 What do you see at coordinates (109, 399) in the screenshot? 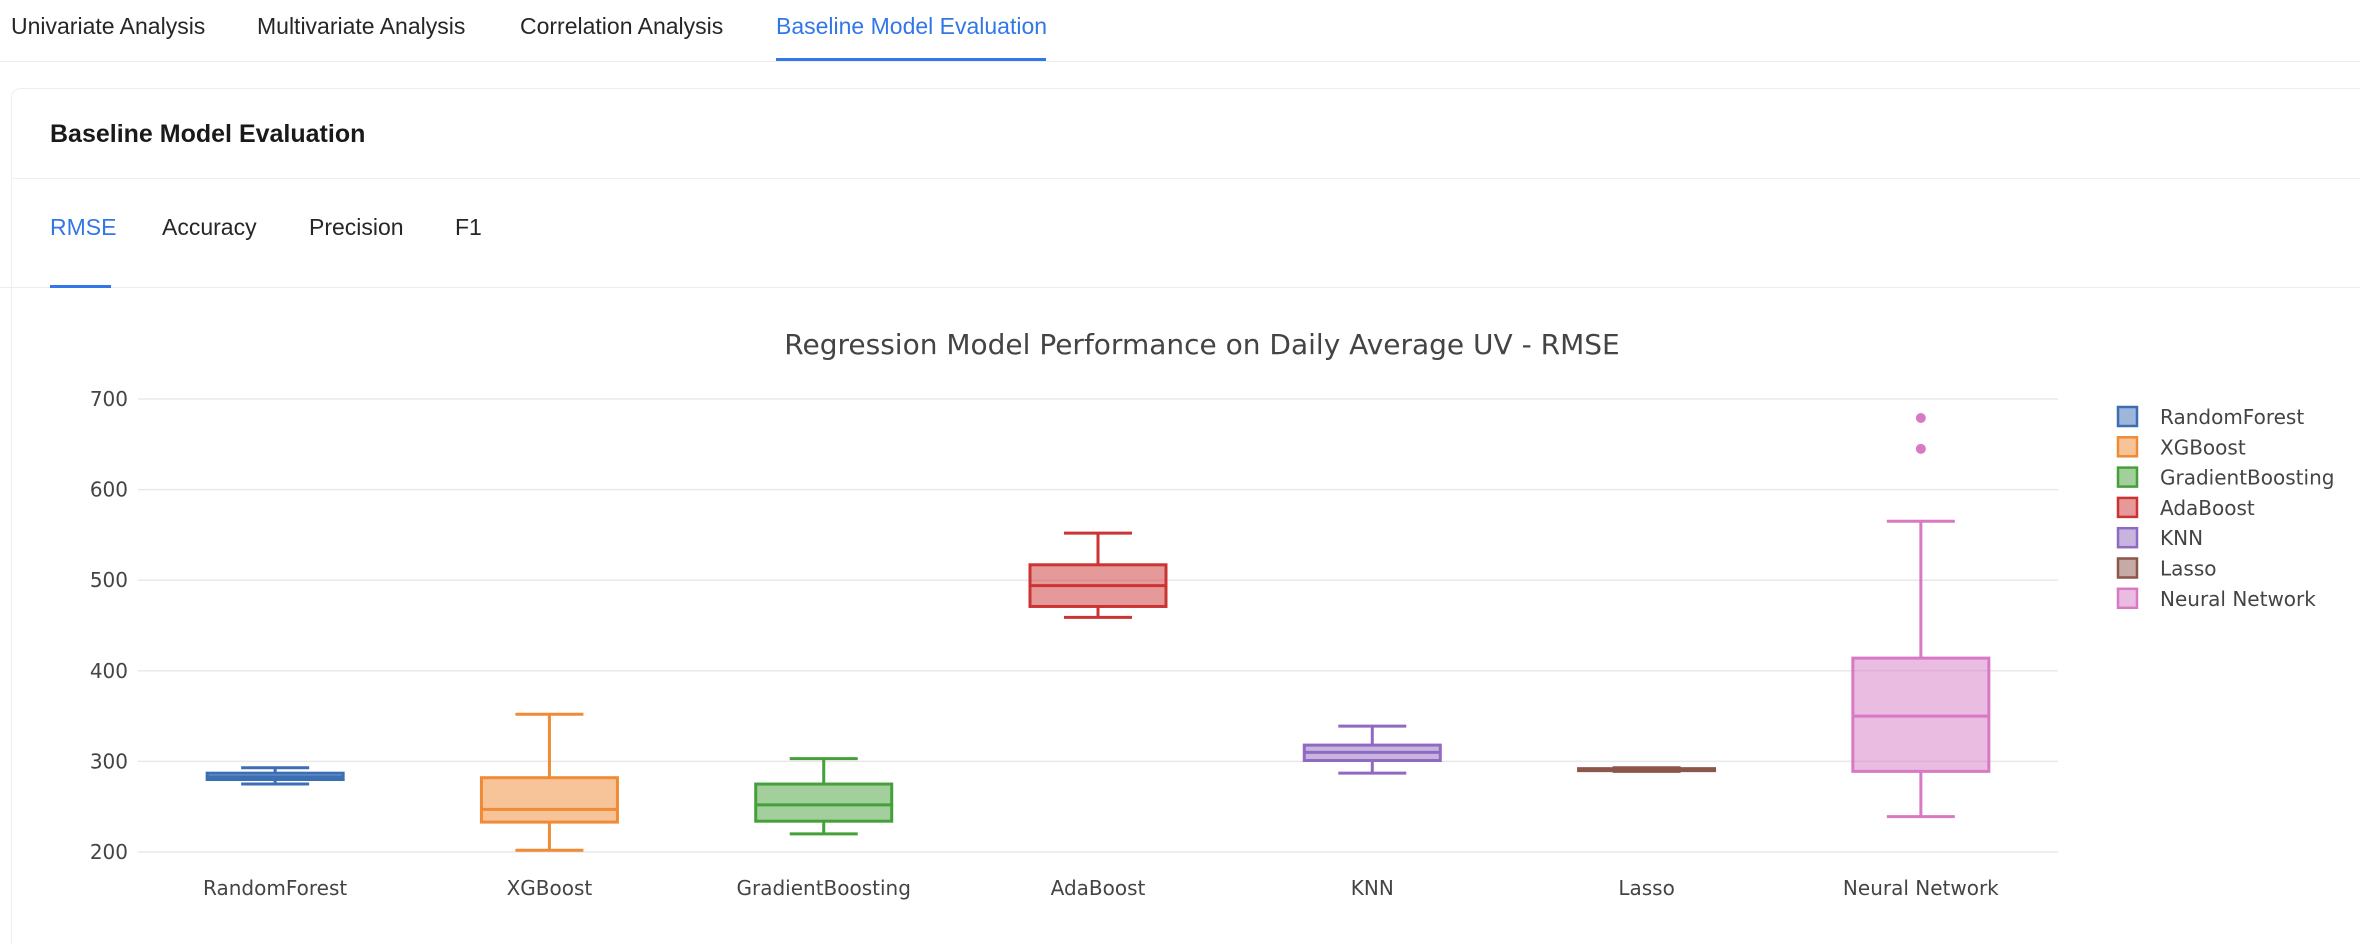
I see `y-tick-label: 700` at bounding box center [109, 399].